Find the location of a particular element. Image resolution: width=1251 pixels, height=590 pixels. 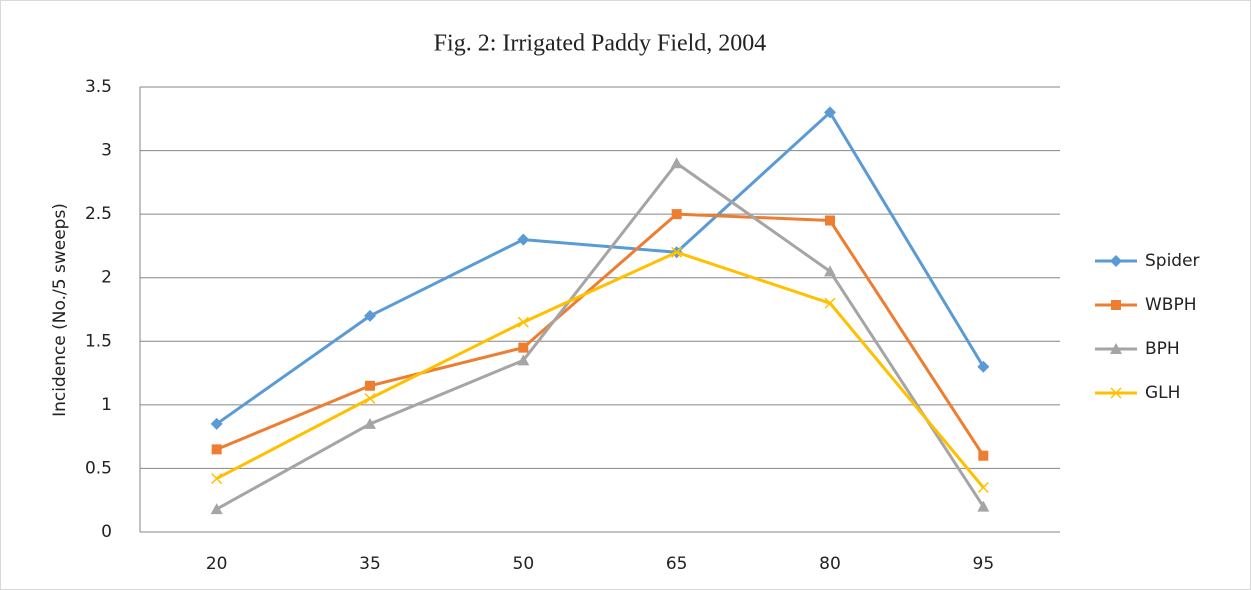

y-tick-label: 2.5 is located at coordinates (98, 214).